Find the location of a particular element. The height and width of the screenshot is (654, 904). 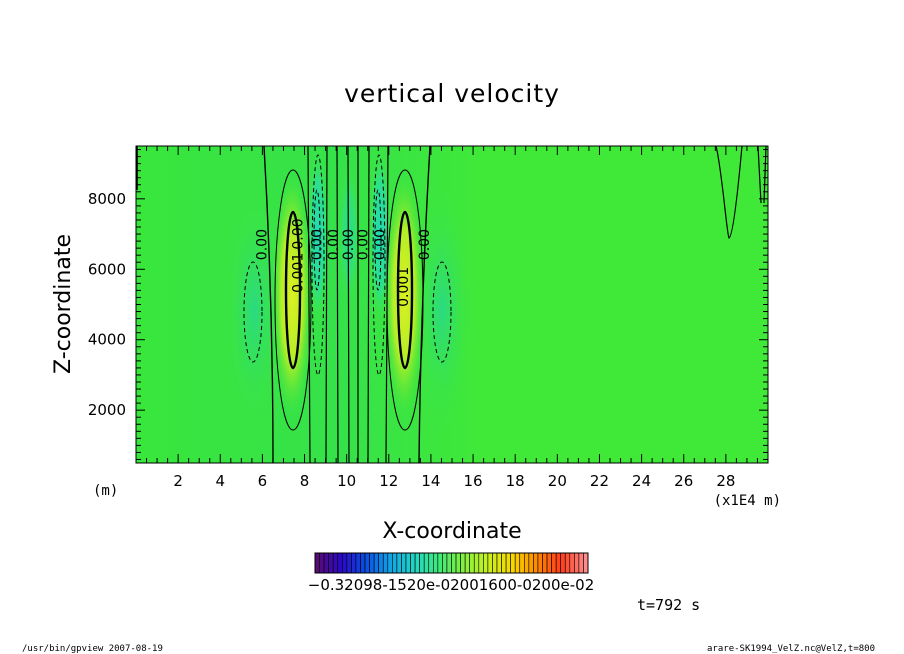

x-tick-label: 22 is located at coordinates (599, 481).